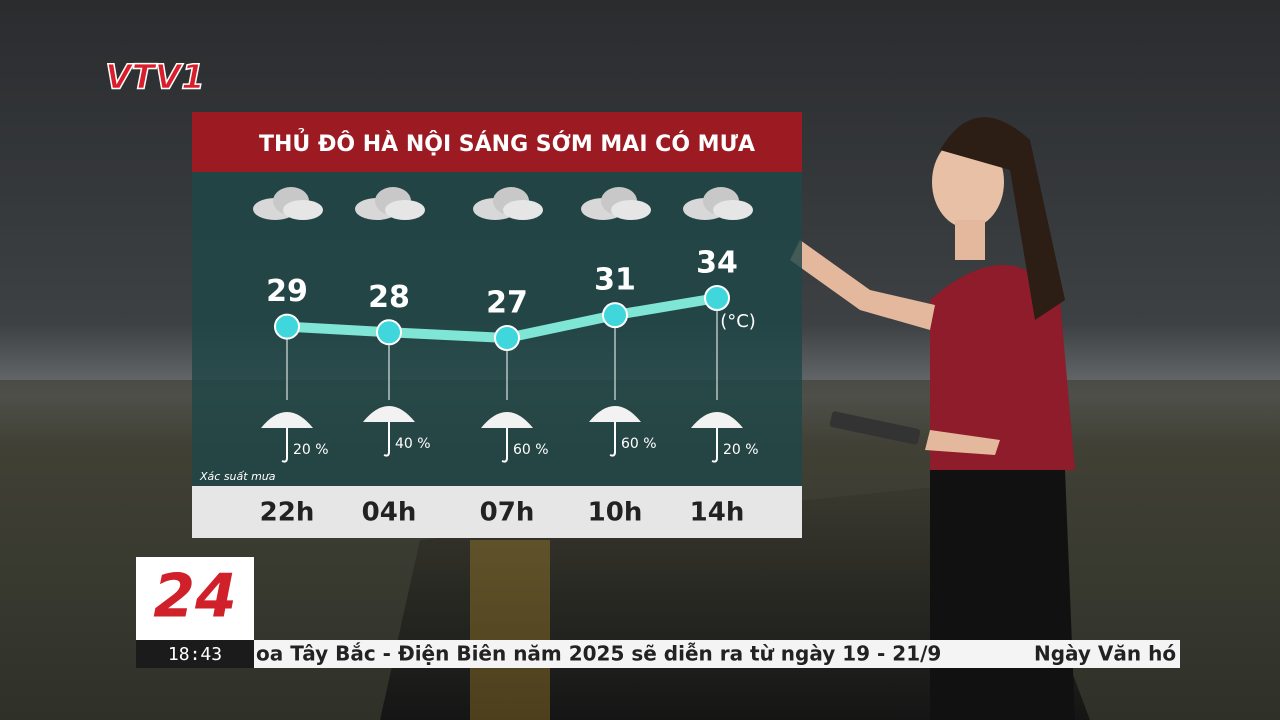 This screenshot has width=1280, height=720. What do you see at coordinates (413, 444) in the screenshot?
I see `rain-value-label: 40 %` at bounding box center [413, 444].